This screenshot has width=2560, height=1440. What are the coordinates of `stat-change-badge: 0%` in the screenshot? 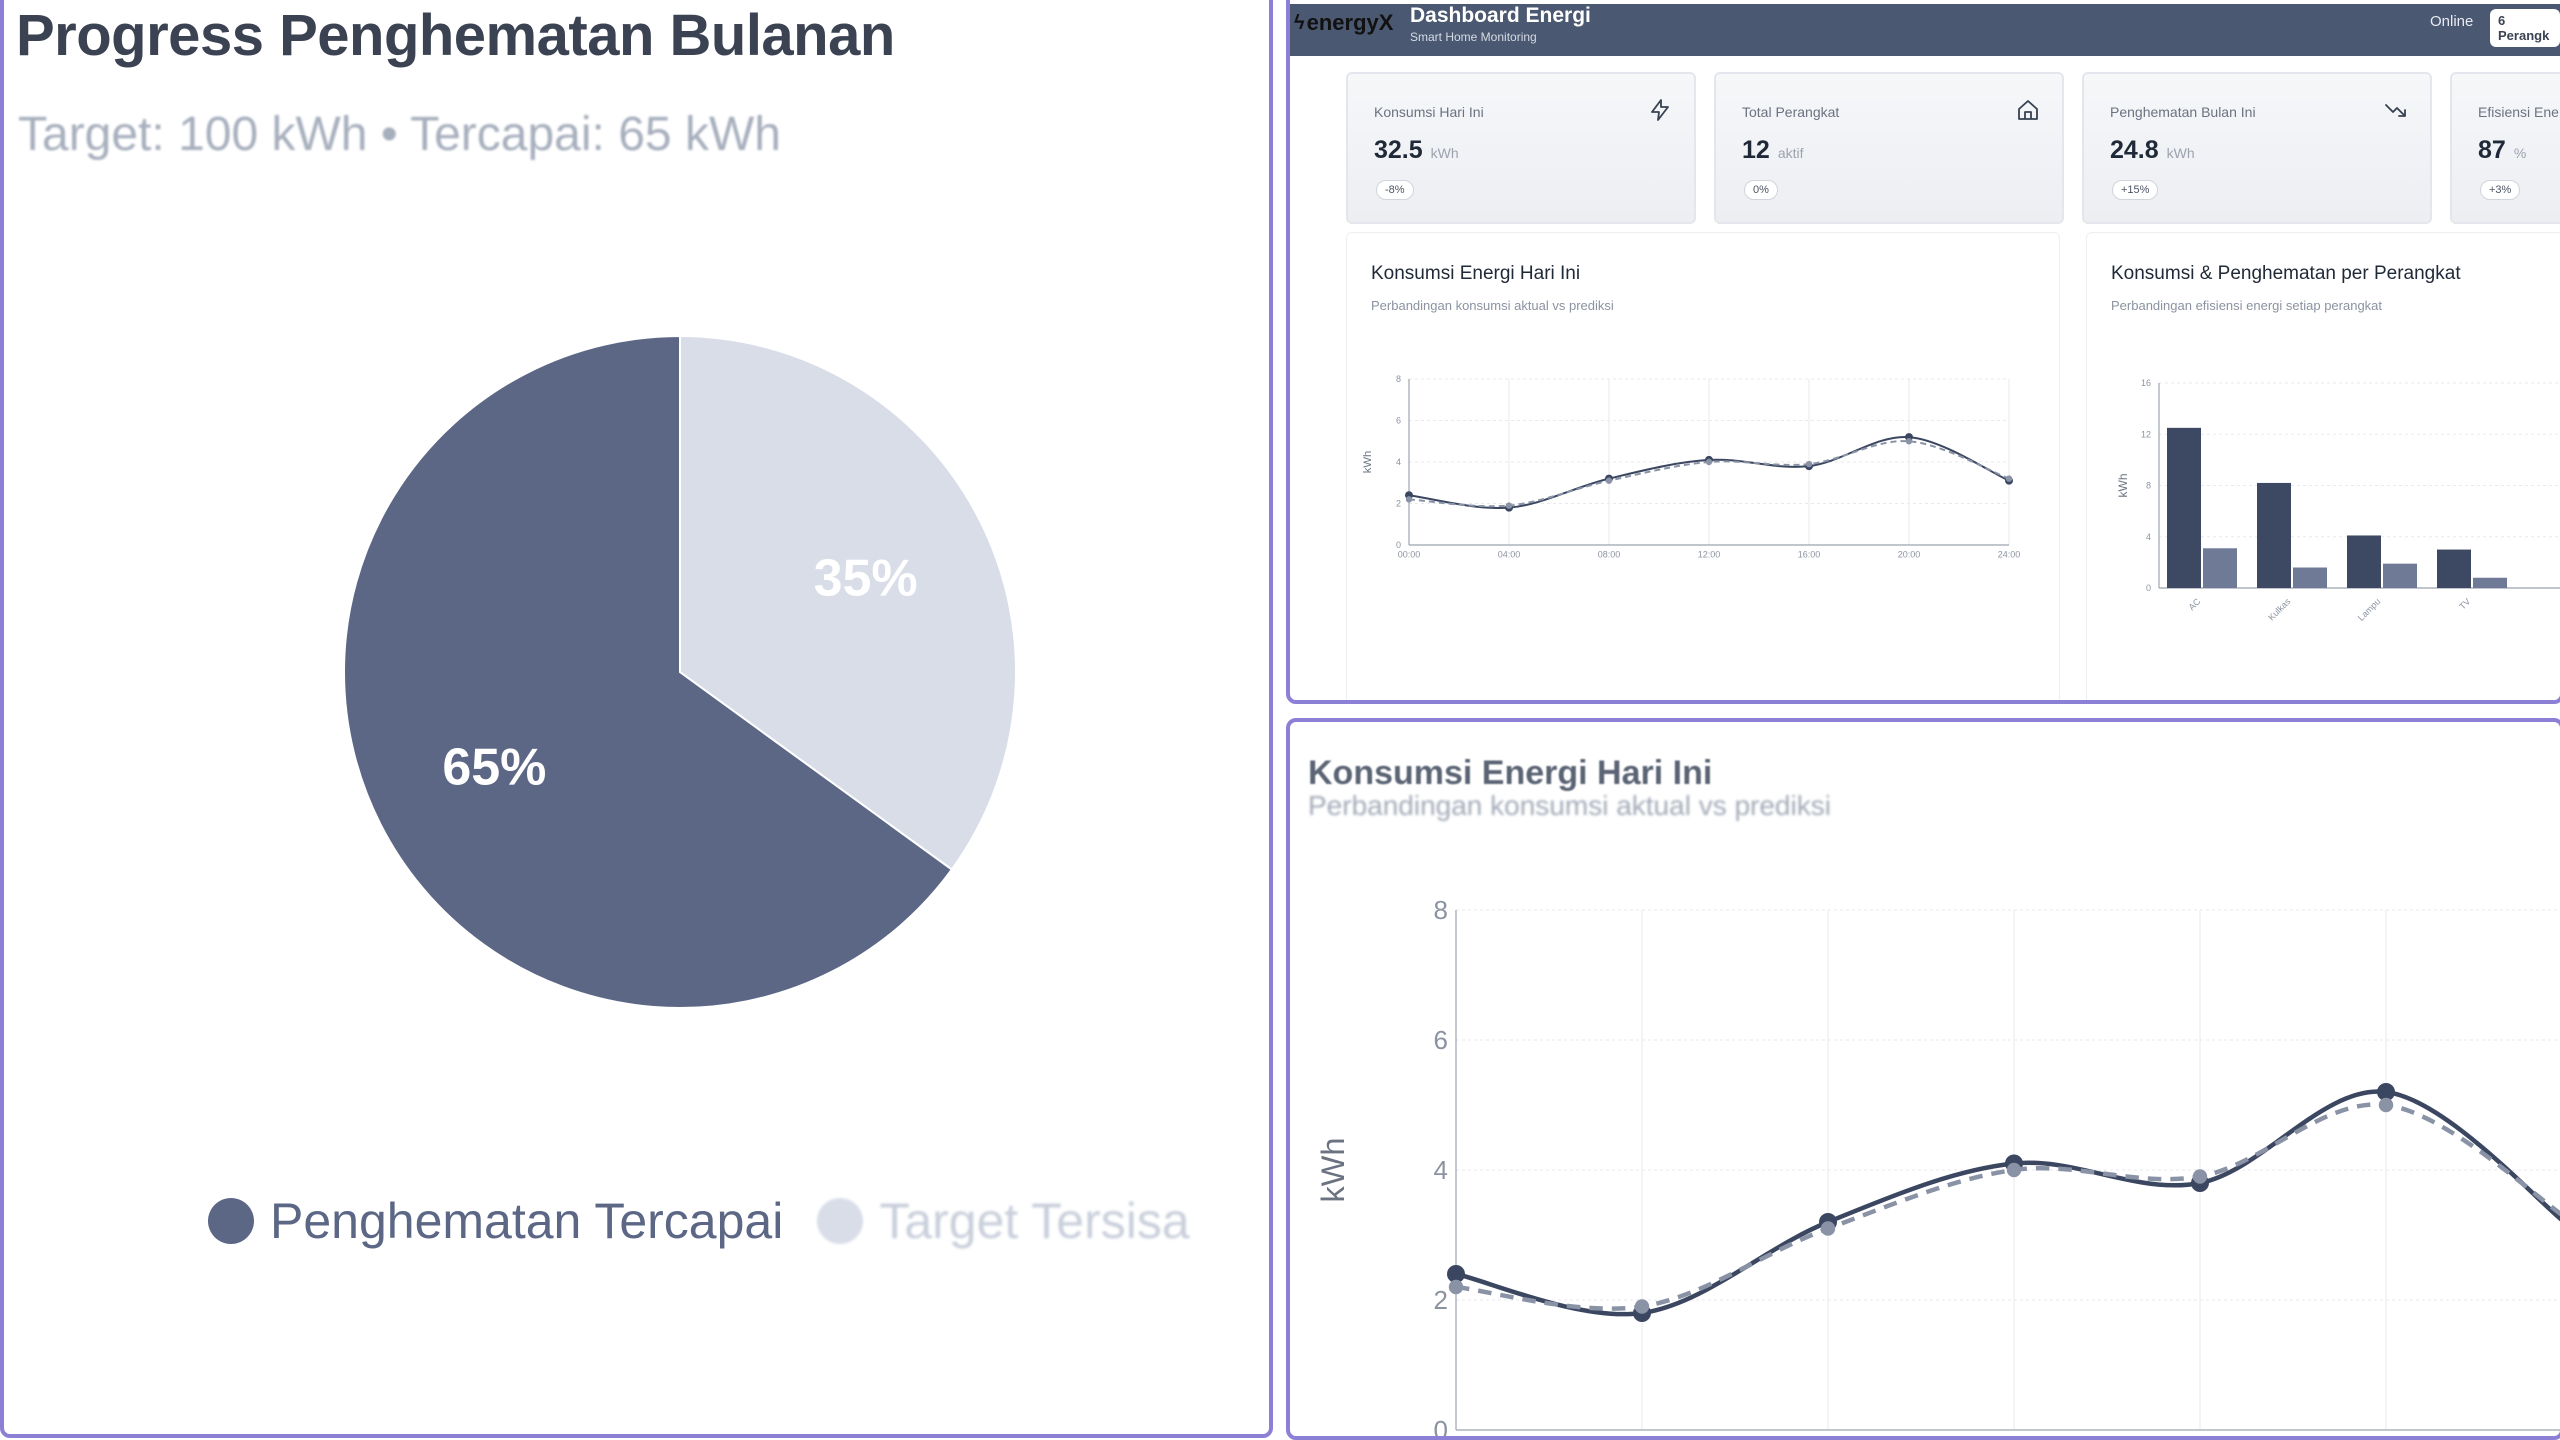 It's located at (1761, 190).